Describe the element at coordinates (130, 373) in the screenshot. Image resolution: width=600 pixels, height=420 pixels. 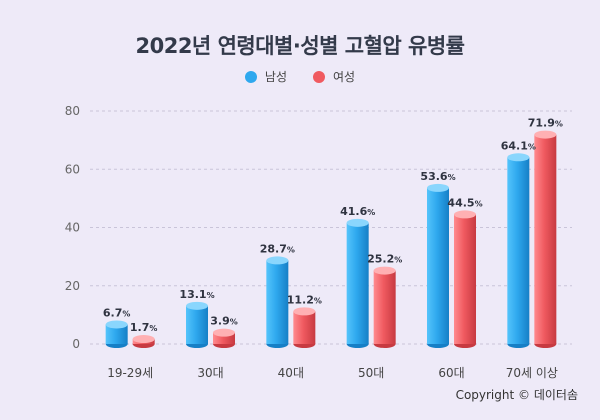
I see `x-tick-label-0: 19-29세` at that location.